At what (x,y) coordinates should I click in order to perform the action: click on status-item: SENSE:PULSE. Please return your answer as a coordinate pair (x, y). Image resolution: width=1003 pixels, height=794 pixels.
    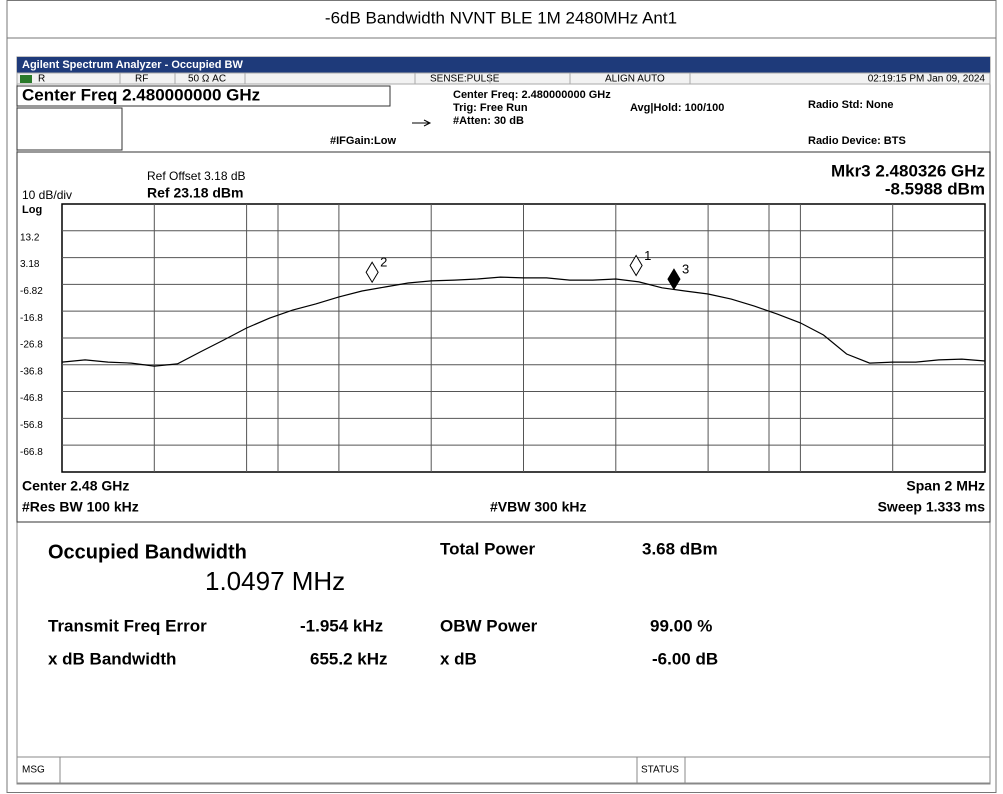
    Looking at the image, I should click on (465, 79).